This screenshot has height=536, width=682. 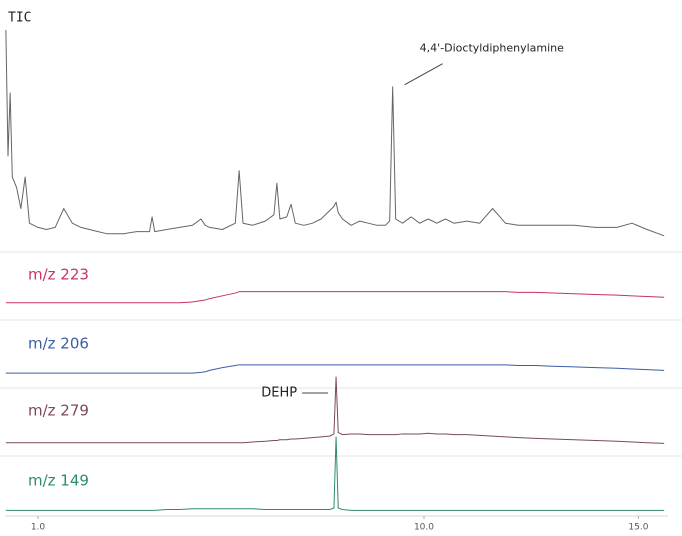 What do you see at coordinates (279, 393) in the screenshot?
I see `annotation: DEHP` at bounding box center [279, 393].